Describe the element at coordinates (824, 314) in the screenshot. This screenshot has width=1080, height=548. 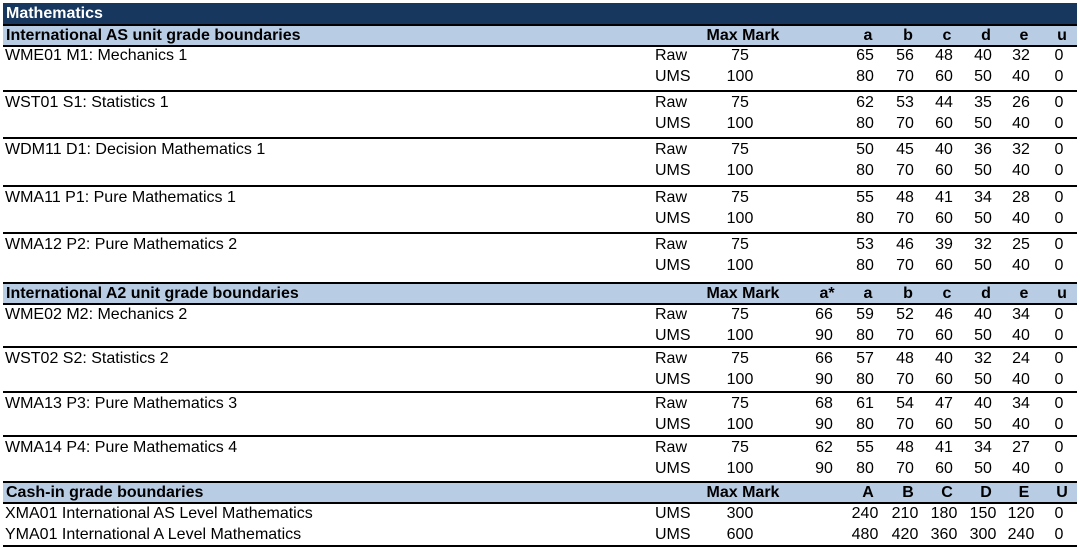
I see `grade-astar: 66` at that location.